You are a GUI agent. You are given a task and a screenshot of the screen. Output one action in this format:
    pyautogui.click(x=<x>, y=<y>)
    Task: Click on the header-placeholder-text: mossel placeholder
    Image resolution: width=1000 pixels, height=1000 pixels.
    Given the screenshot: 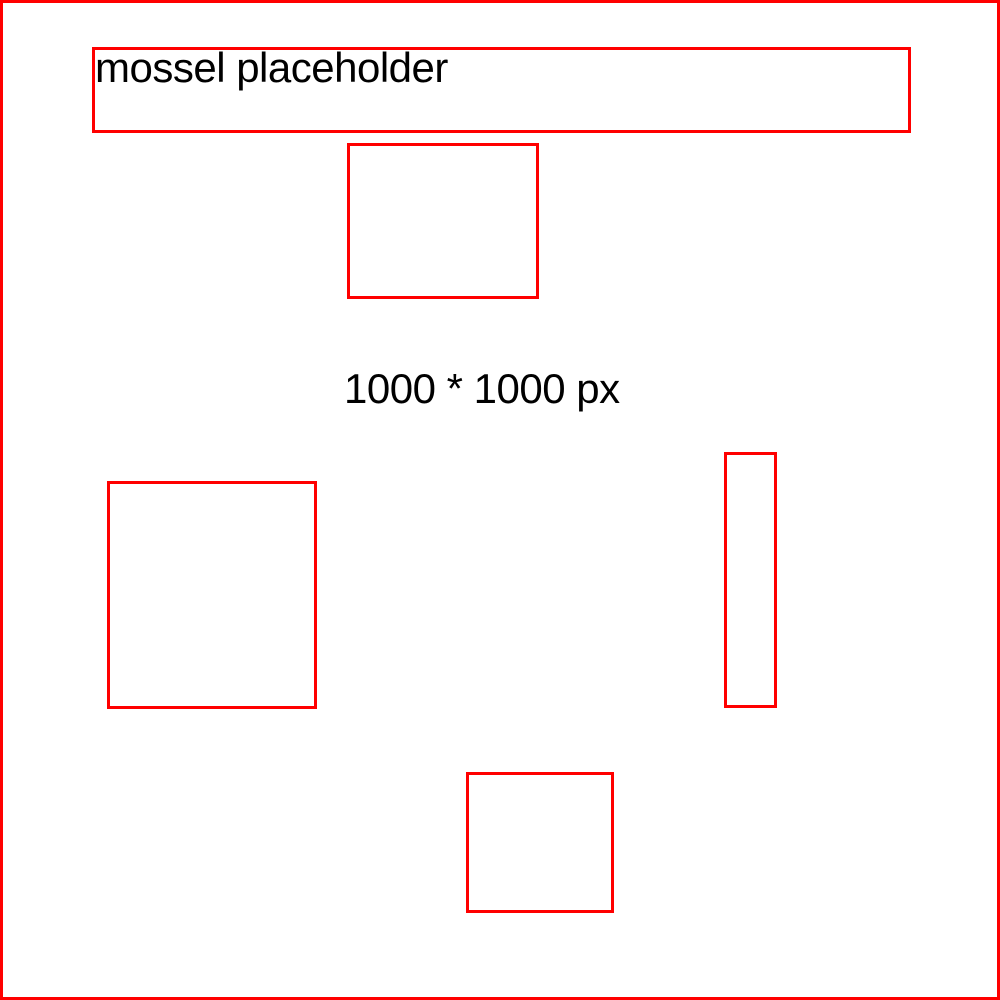 What is the action you would take?
    pyautogui.click(x=271, y=67)
    